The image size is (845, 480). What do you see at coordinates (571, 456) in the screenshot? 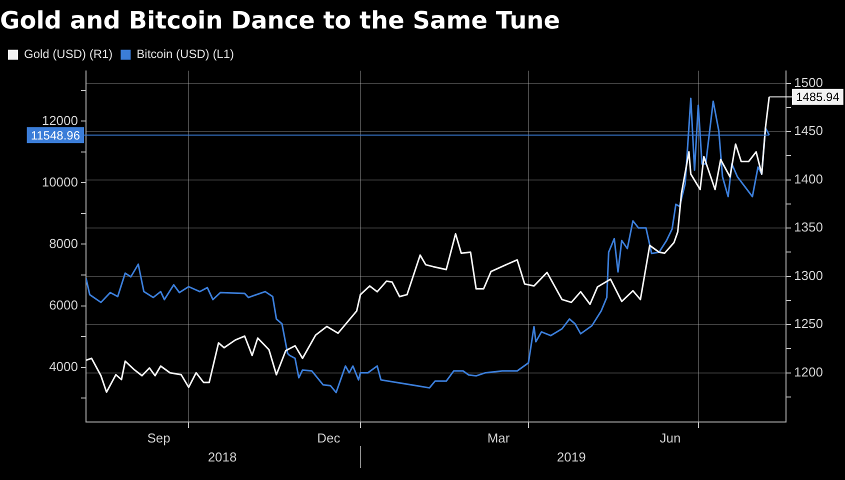
I see `x2-tick-label: 2019` at bounding box center [571, 456].